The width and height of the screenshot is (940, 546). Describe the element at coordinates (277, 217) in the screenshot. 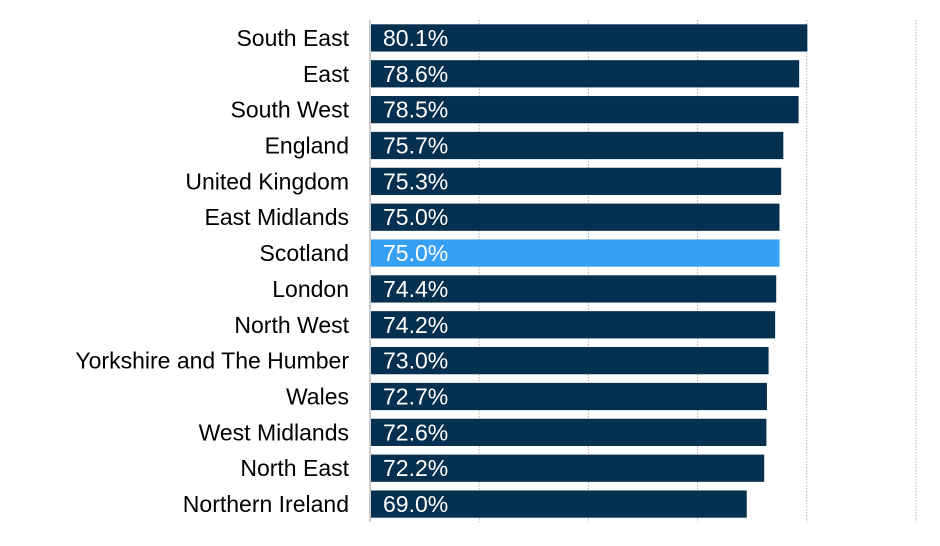

I see `category-label-east-midlands: East Midlands` at that location.